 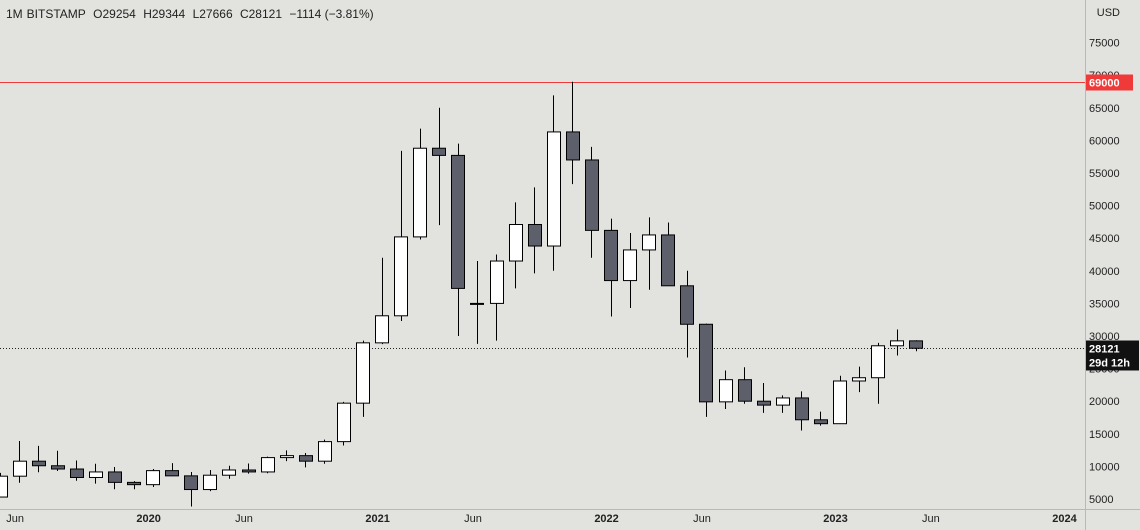 I want to click on price-tick-label: 45000, so click(x=1104, y=239).